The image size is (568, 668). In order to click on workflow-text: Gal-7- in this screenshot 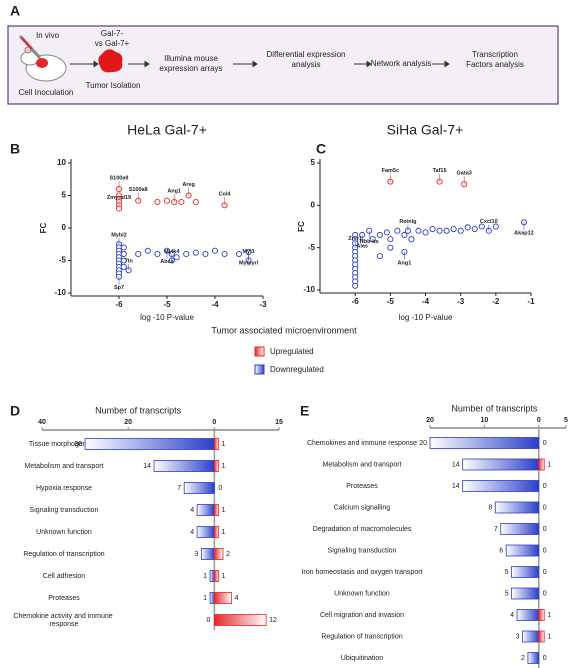, I will do `click(112, 33)`.